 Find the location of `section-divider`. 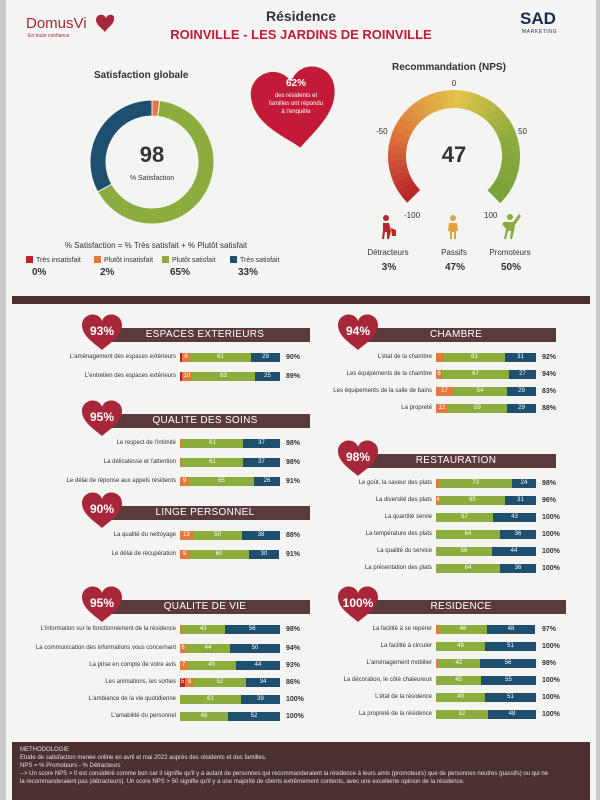

section-divider is located at coordinates (301, 300).